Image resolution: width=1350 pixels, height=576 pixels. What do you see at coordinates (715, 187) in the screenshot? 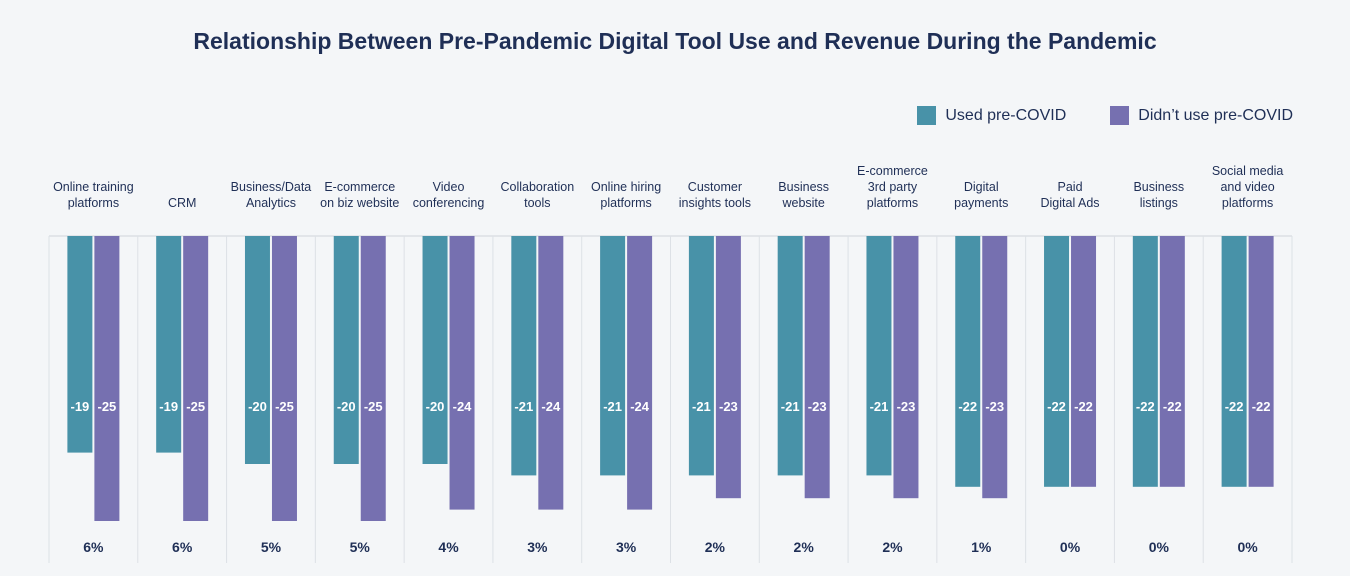
I see `category-label: Customer` at bounding box center [715, 187].